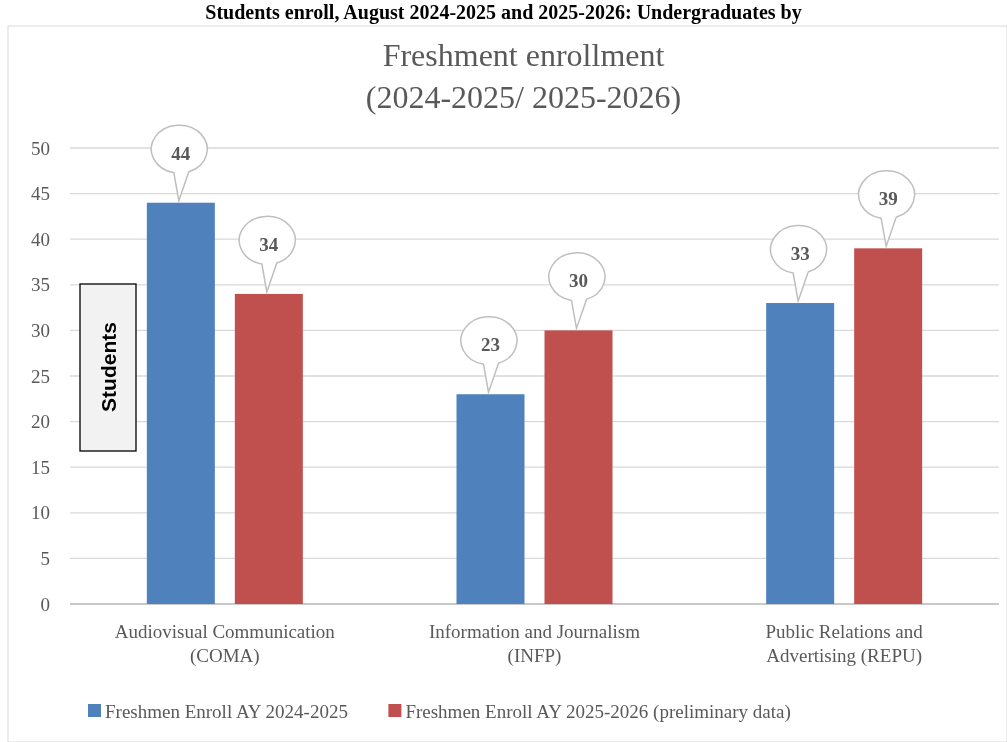 The height and width of the screenshot is (742, 1007). I want to click on x-tick-label: Public Relations and Advertising (REPU), so click(844, 644).